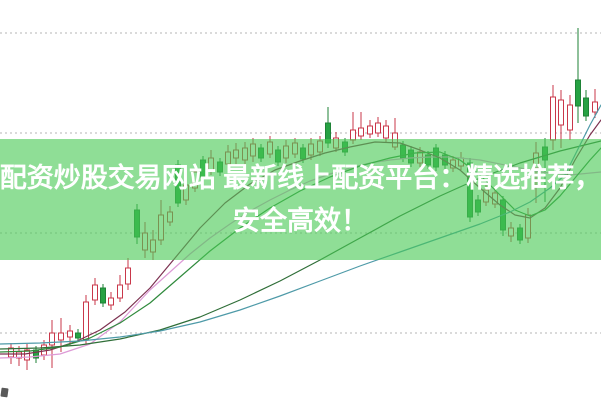  Describe the element at coordinates (300, 220) in the screenshot. I see `headline-line-2: 安全高效！` at that location.